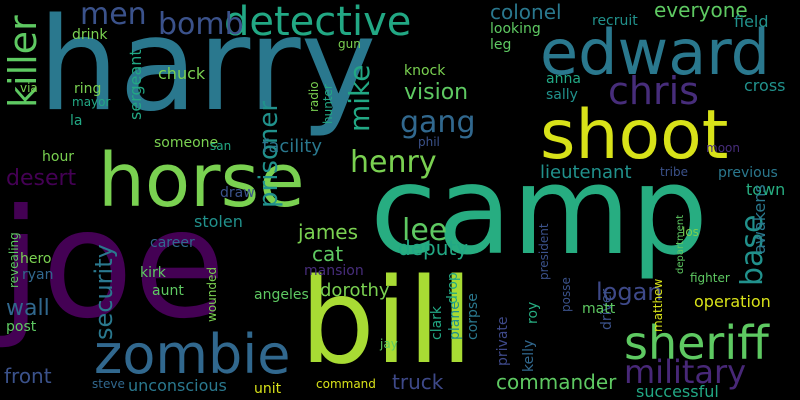 The width and height of the screenshot is (800, 400). What do you see at coordinates (28, 376) in the screenshot?
I see `word-front: front` at bounding box center [28, 376].